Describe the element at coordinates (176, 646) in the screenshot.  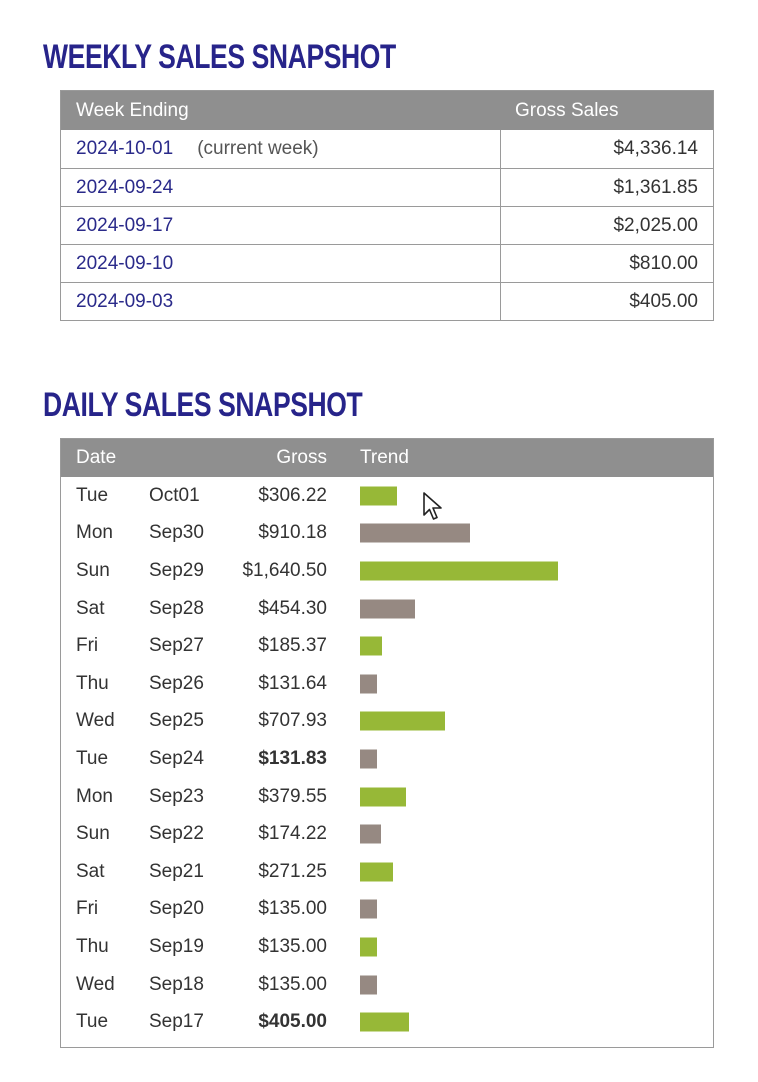
I see `date-cell: Sep27` at that location.